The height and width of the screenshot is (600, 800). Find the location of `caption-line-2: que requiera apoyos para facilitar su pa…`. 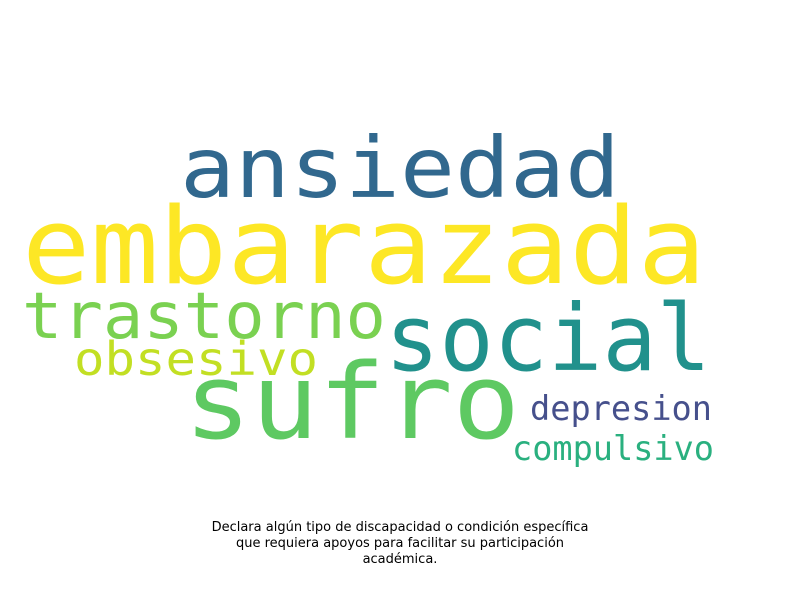

caption-line-2: que requiera apoyos para facilitar su pa… is located at coordinates (400, 543).